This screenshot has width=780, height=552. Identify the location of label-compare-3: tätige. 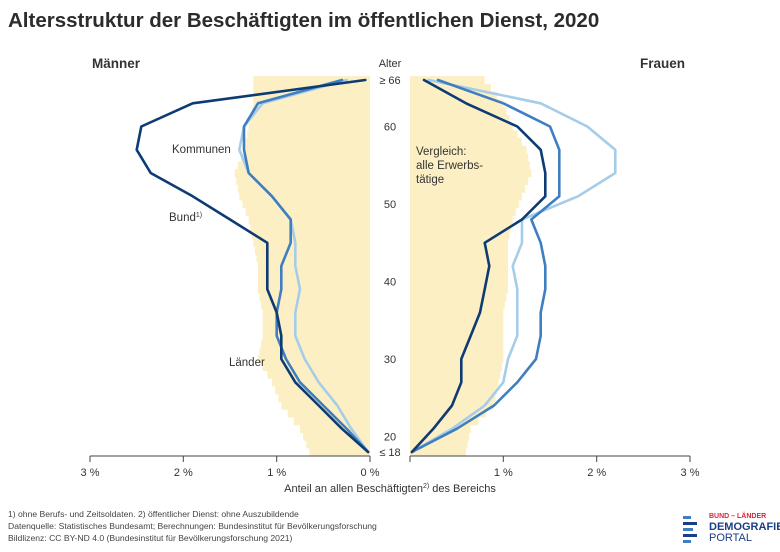
(430, 180).